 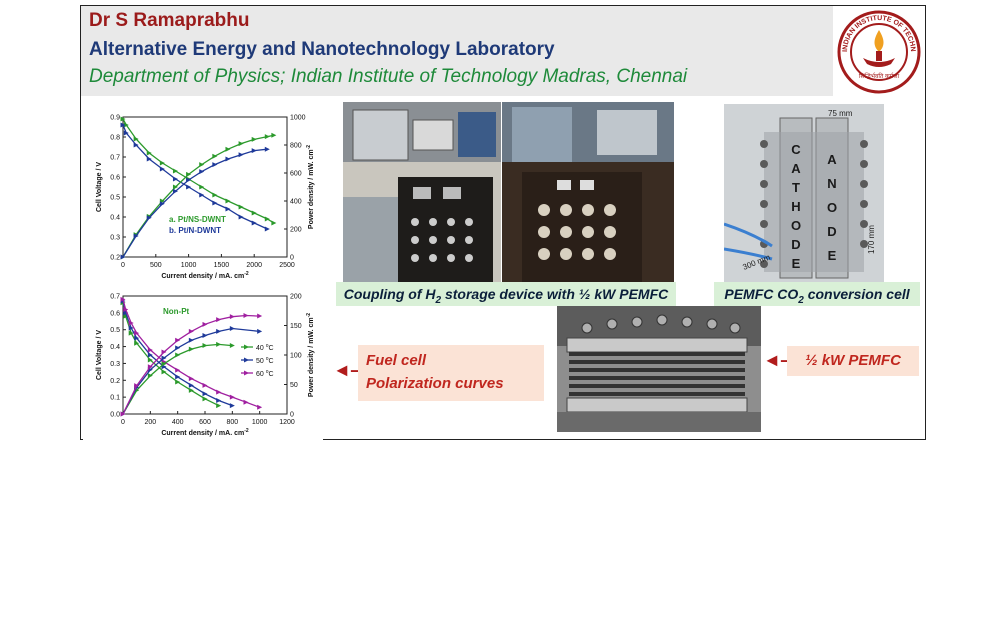 I want to click on legend-value: 40, so click(x=261, y=348).